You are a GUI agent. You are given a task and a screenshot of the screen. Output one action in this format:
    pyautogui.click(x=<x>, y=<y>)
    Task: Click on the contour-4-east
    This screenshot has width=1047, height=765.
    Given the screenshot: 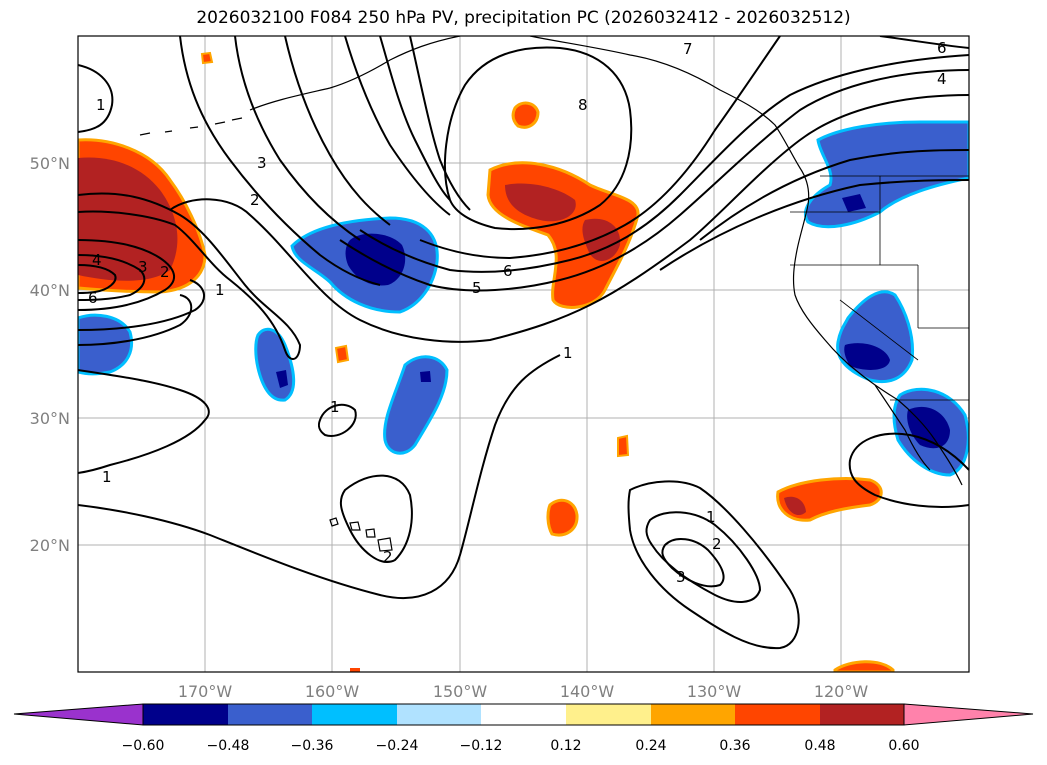 What is the action you would take?
    pyautogui.click(x=834, y=195)
    